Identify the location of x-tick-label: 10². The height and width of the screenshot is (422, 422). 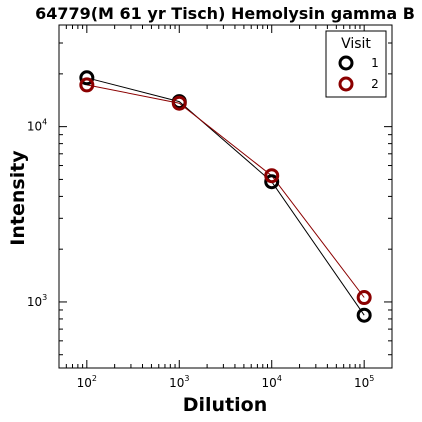
(87, 382).